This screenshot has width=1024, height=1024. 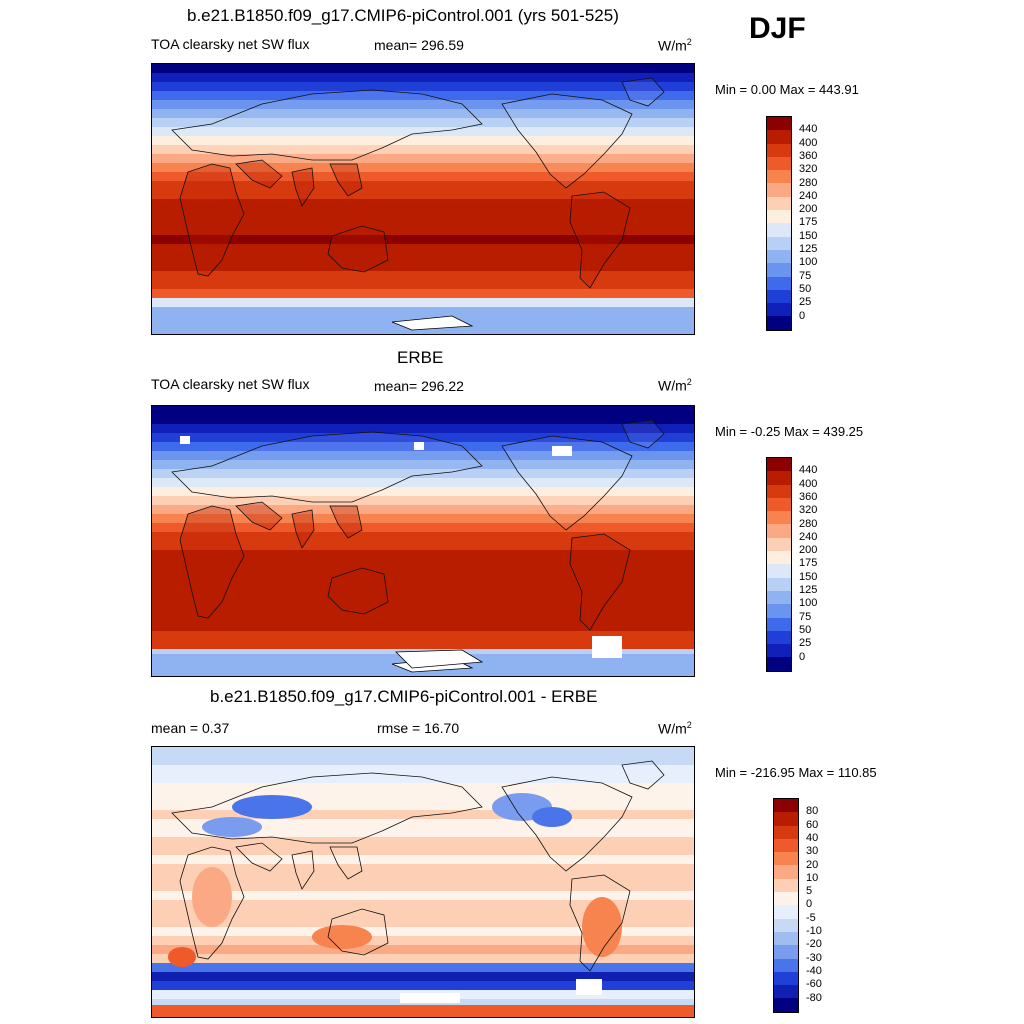 What do you see at coordinates (808, 523) in the screenshot?
I see `colorbar-tick-label: 280` at bounding box center [808, 523].